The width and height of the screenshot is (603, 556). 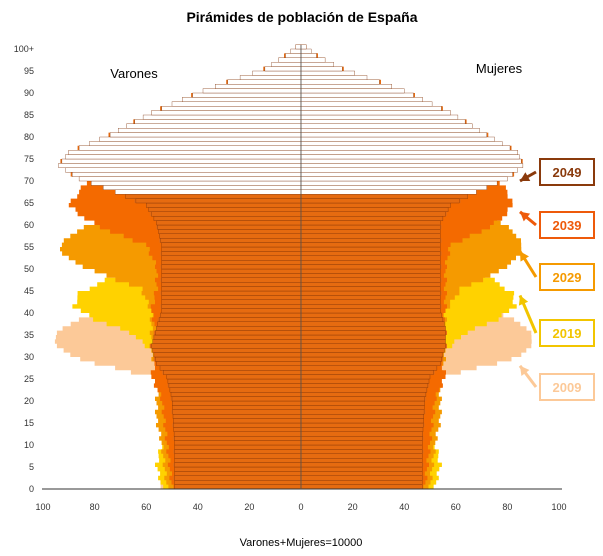 I want to click on badge-box-2009, so click(x=567, y=387).